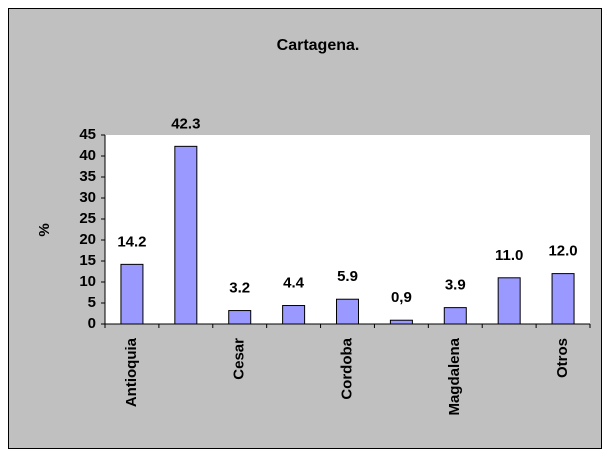  Describe the element at coordinates (347, 276) in the screenshot. I see `value-label: 5.9` at that location.